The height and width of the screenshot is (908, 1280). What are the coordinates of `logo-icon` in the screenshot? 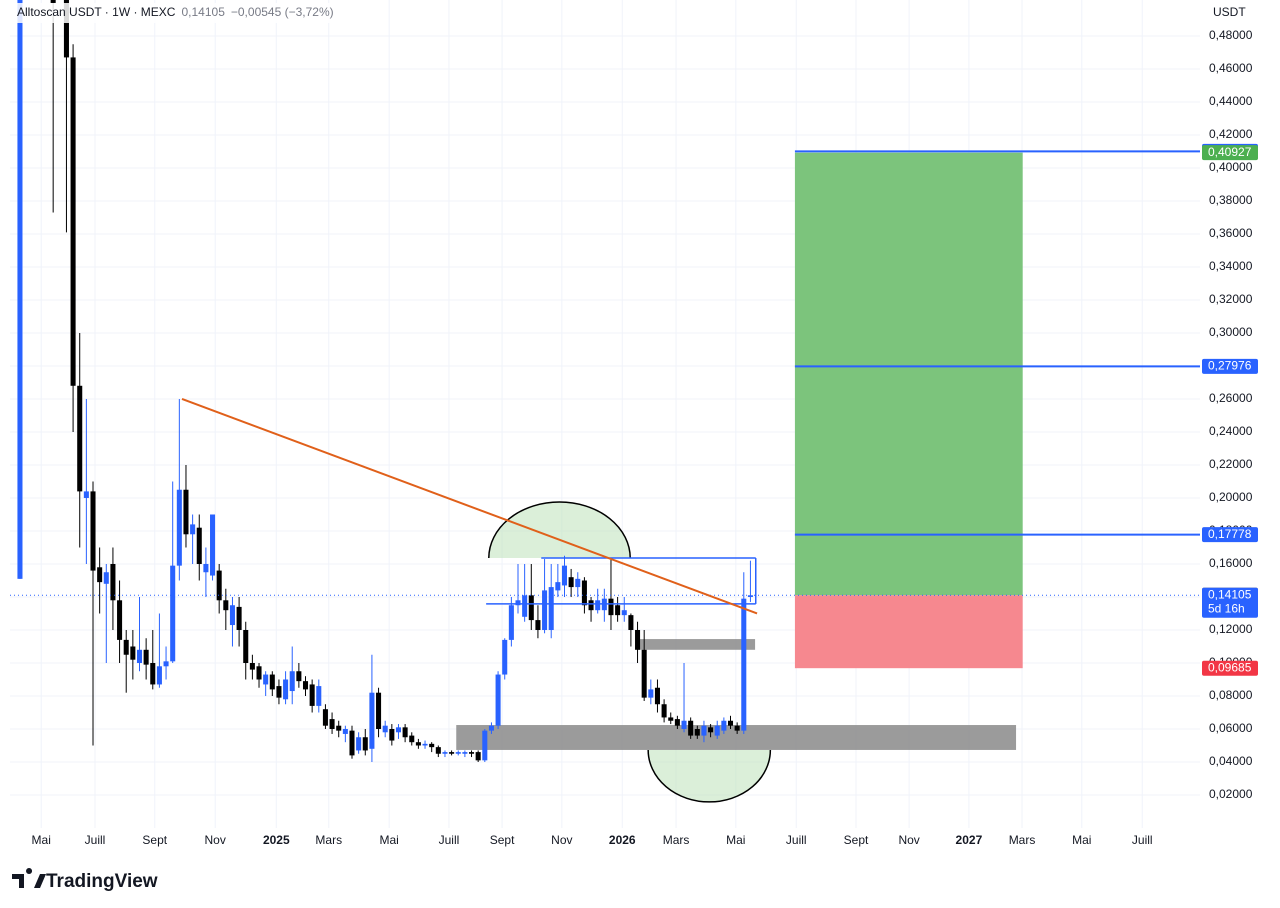 It's located at (29, 878).